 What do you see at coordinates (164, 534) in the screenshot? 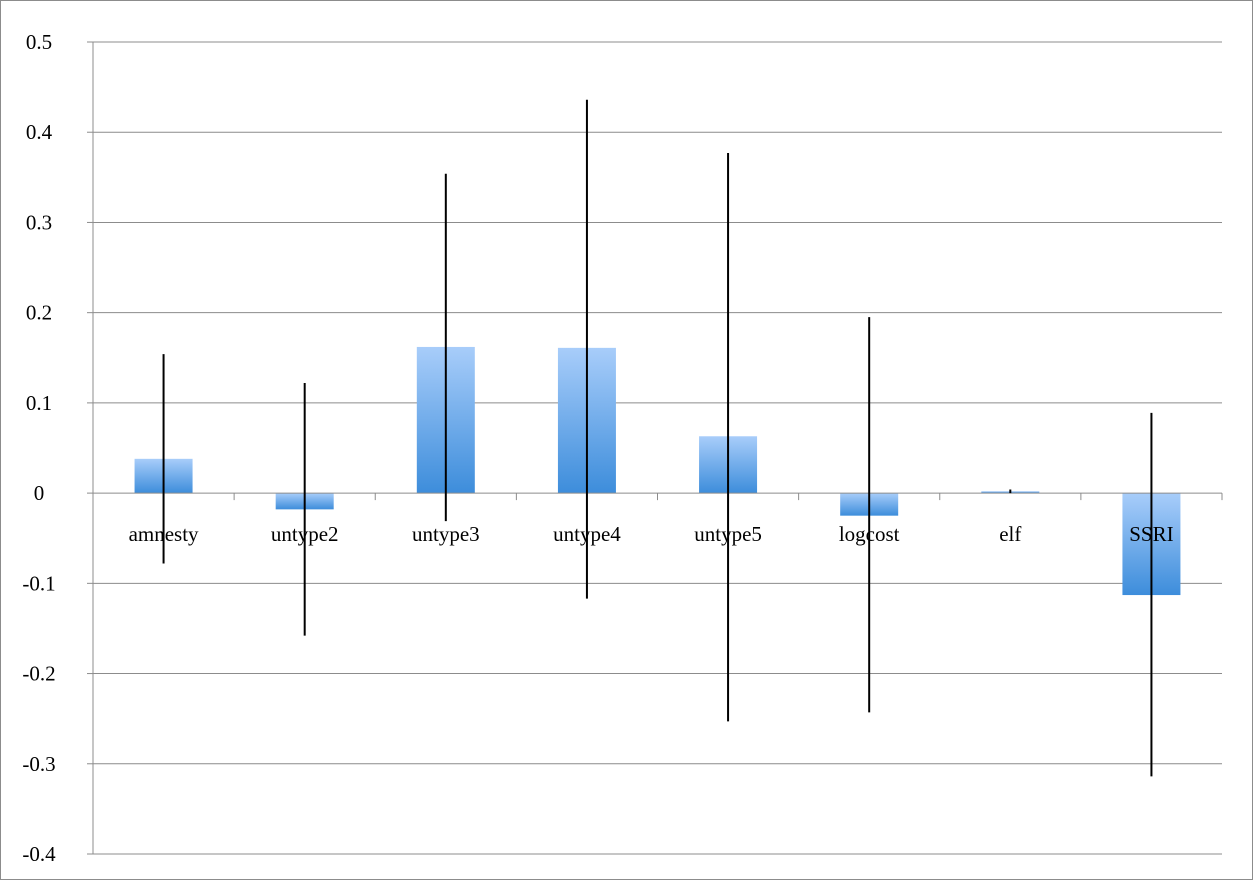
I see `category-label-amnesty: amnesty` at bounding box center [164, 534].